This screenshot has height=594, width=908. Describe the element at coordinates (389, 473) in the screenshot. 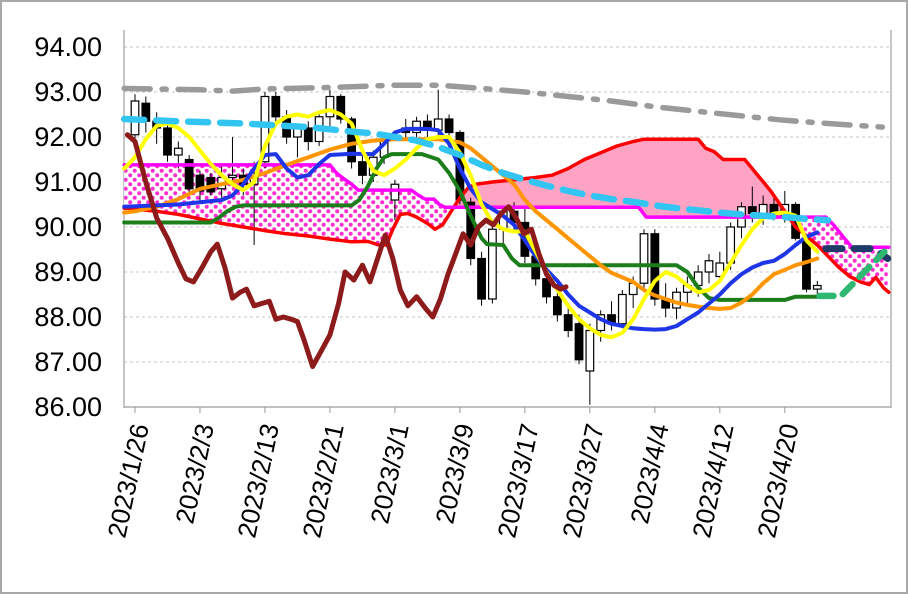

I see `x-tick-label: 2023/3/1` at that location.